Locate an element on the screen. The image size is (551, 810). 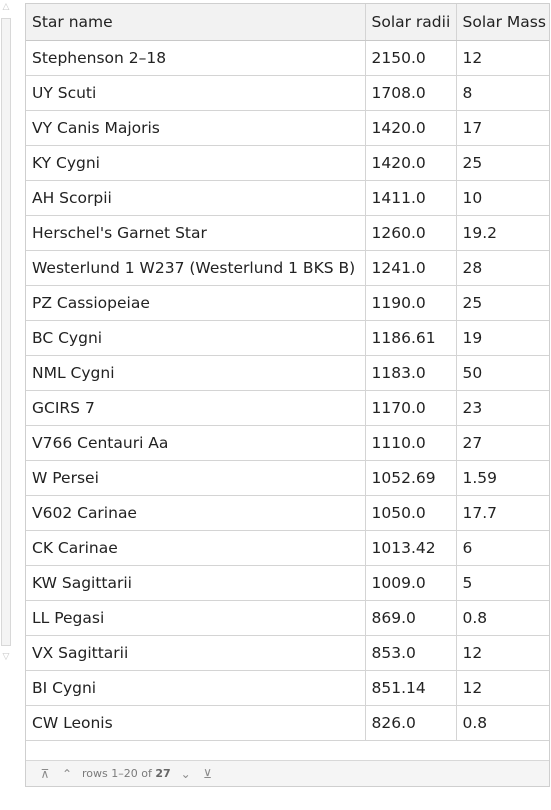
star-name-cell: Stephenson 2–18 is located at coordinates (196, 58).